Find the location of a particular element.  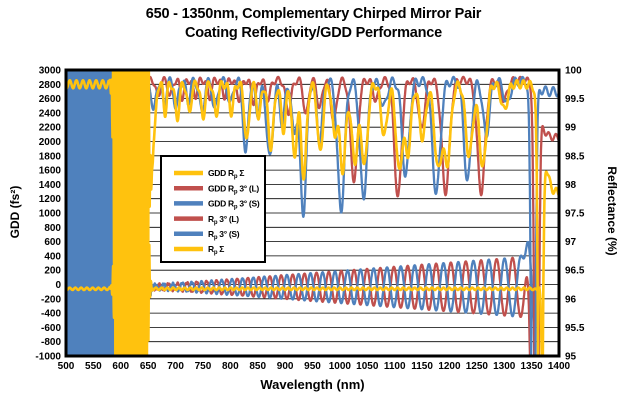

y-left-tick-label: 2200 is located at coordinates (50, 128).